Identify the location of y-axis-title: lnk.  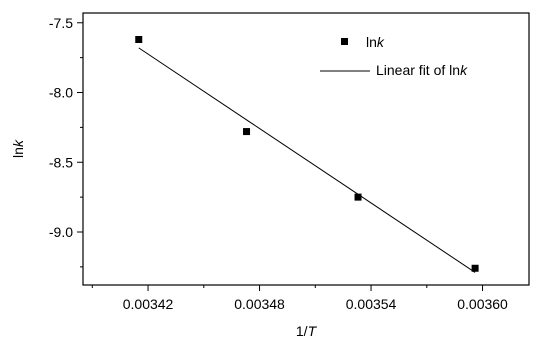
(18, 148).